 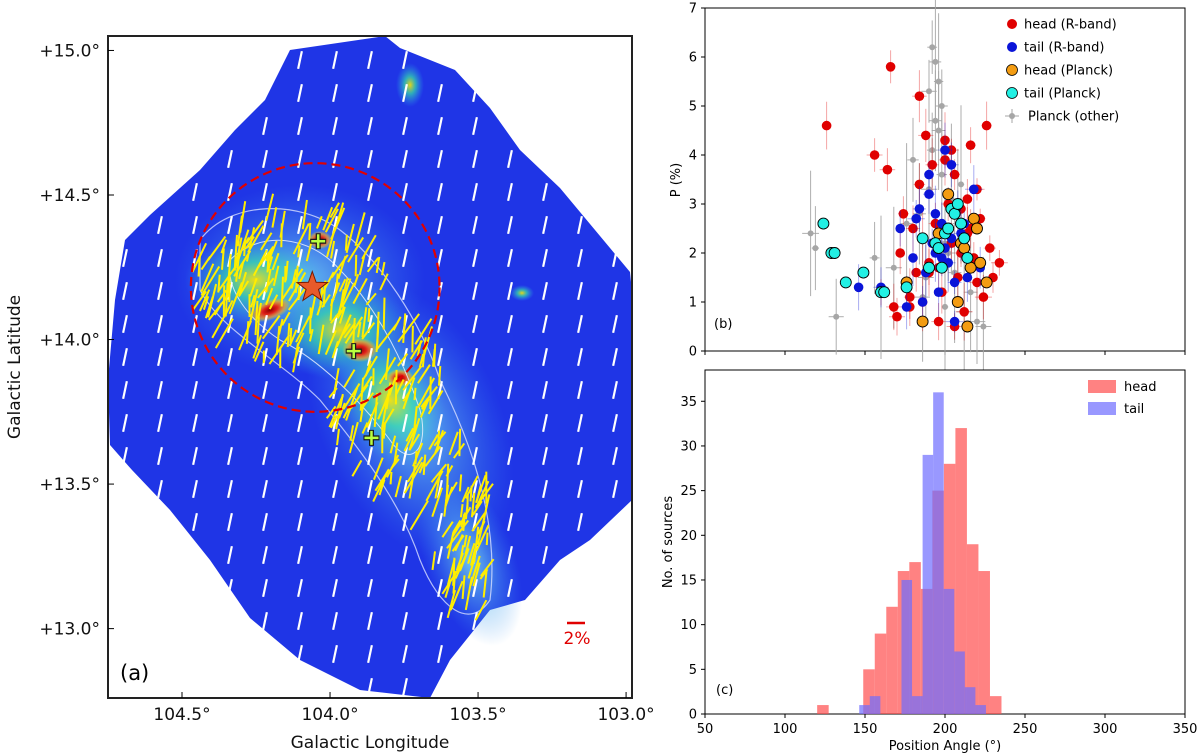 What do you see at coordinates (688, 536) in the screenshot?
I see `hist-ytick-label: 20` at bounding box center [688, 536].